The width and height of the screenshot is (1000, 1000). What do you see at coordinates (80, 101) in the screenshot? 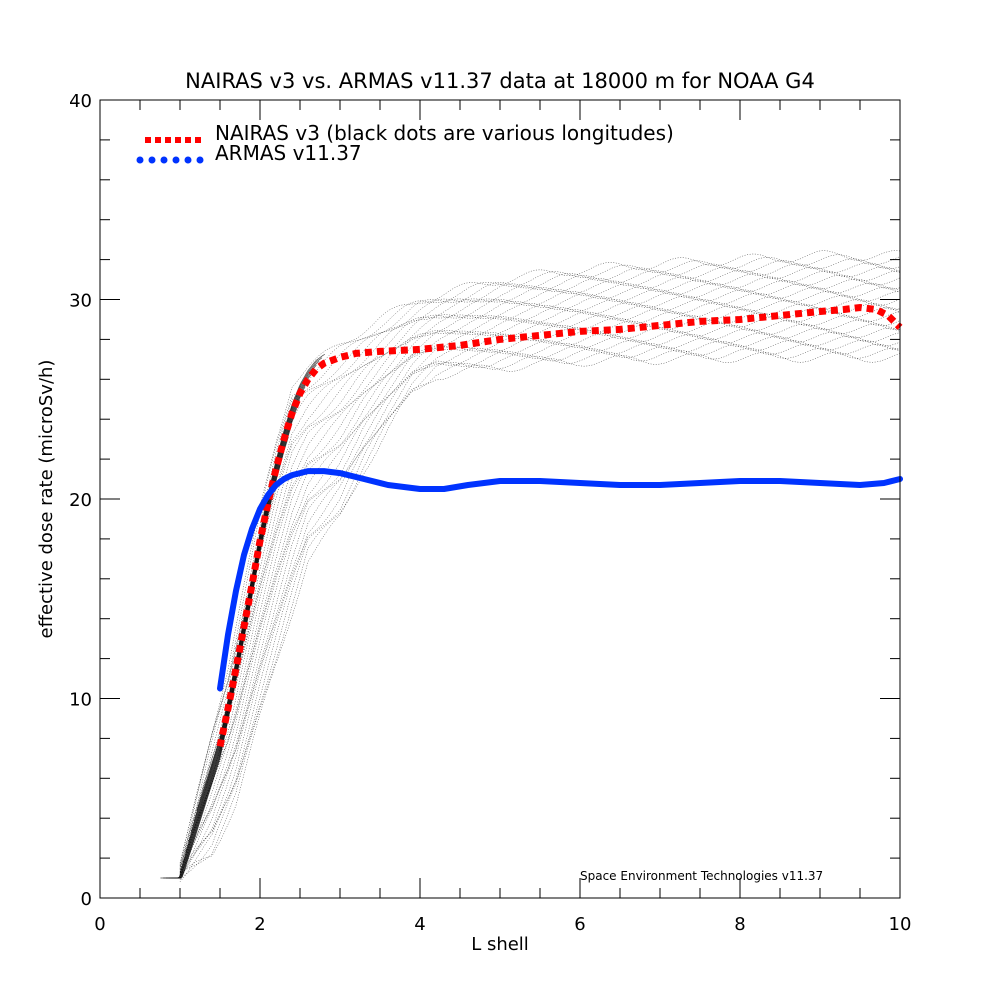
I see `y-tick-label: 40` at bounding box center [80, 101].